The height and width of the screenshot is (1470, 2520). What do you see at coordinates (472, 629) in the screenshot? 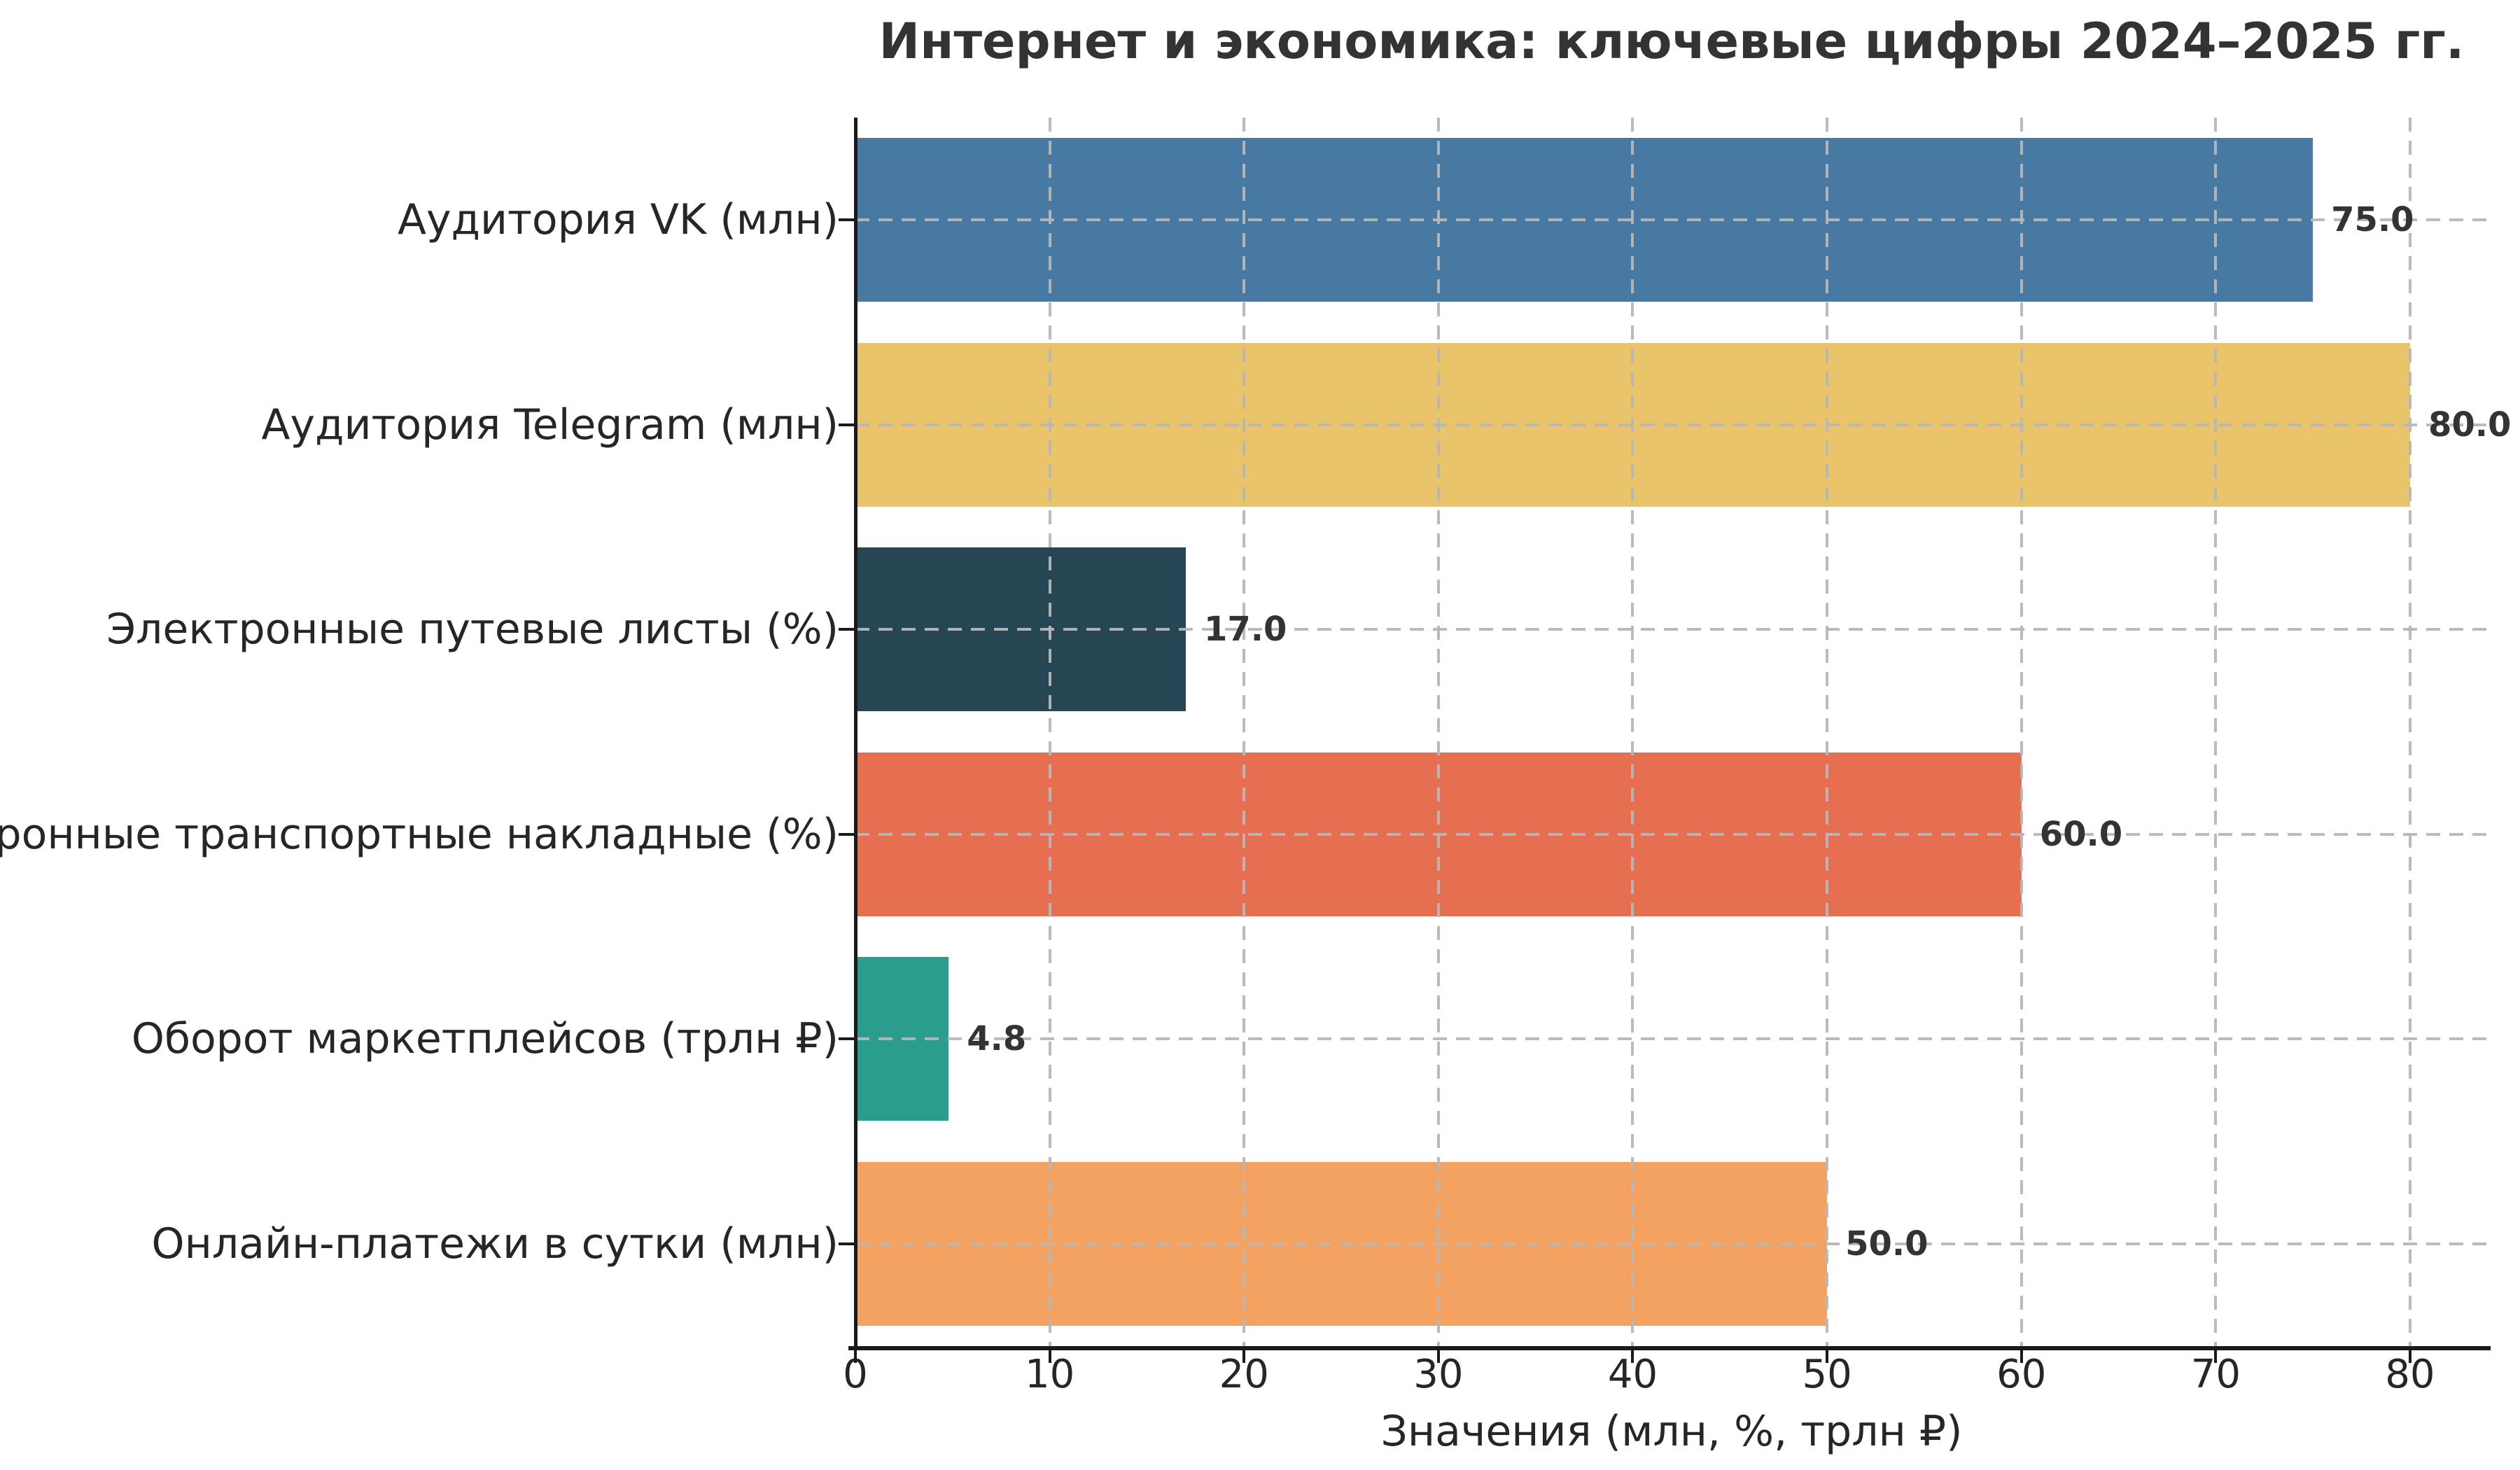
I see `y-axis-category-label: Электронные путевые листы (%)` at bounding box center [472, 629].